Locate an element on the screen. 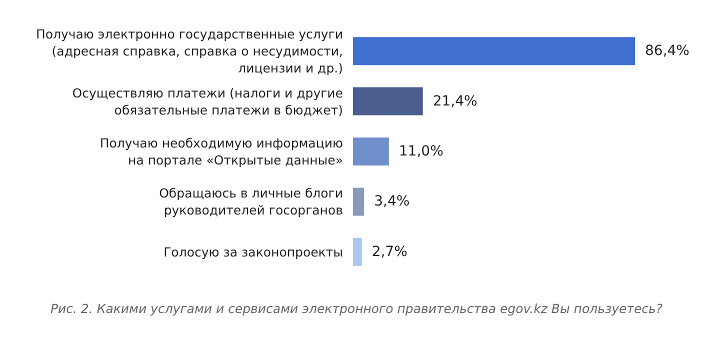  data-label: 11,0% is located at coordinates (421, 152).